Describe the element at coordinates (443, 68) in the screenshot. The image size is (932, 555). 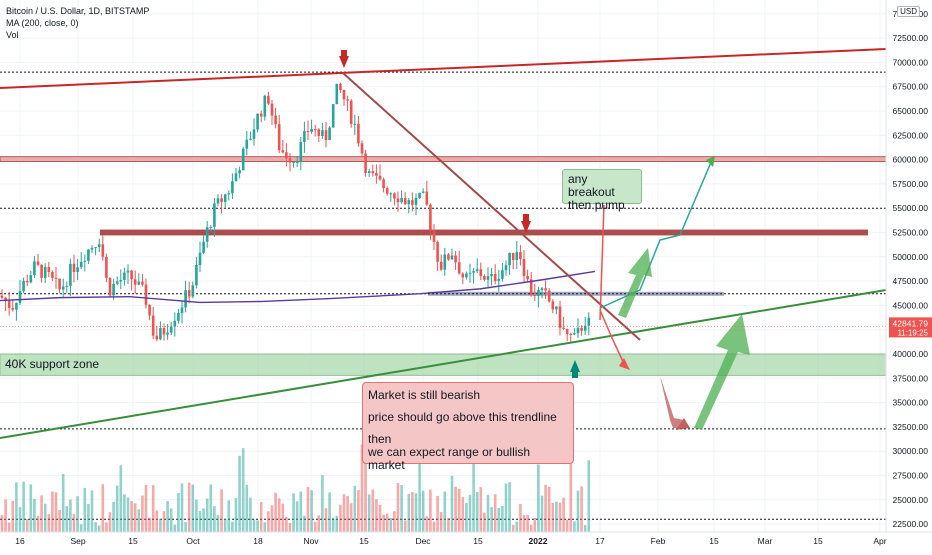
I see `upper-red-trendline` at that location.